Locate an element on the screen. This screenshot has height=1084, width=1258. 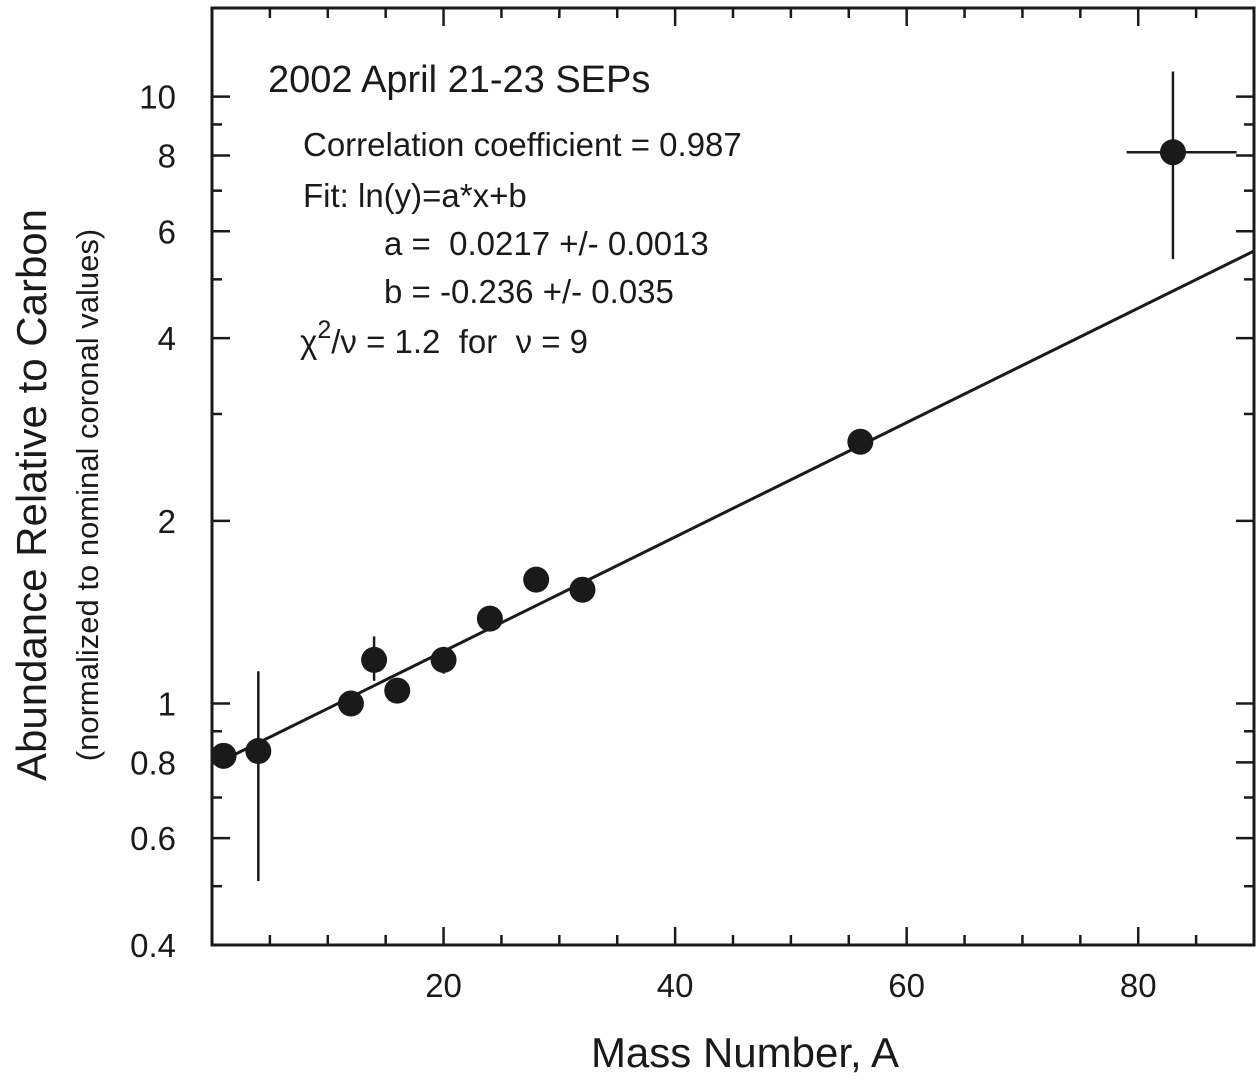
chi-symbol: χ is located at coordinates (308, 341).